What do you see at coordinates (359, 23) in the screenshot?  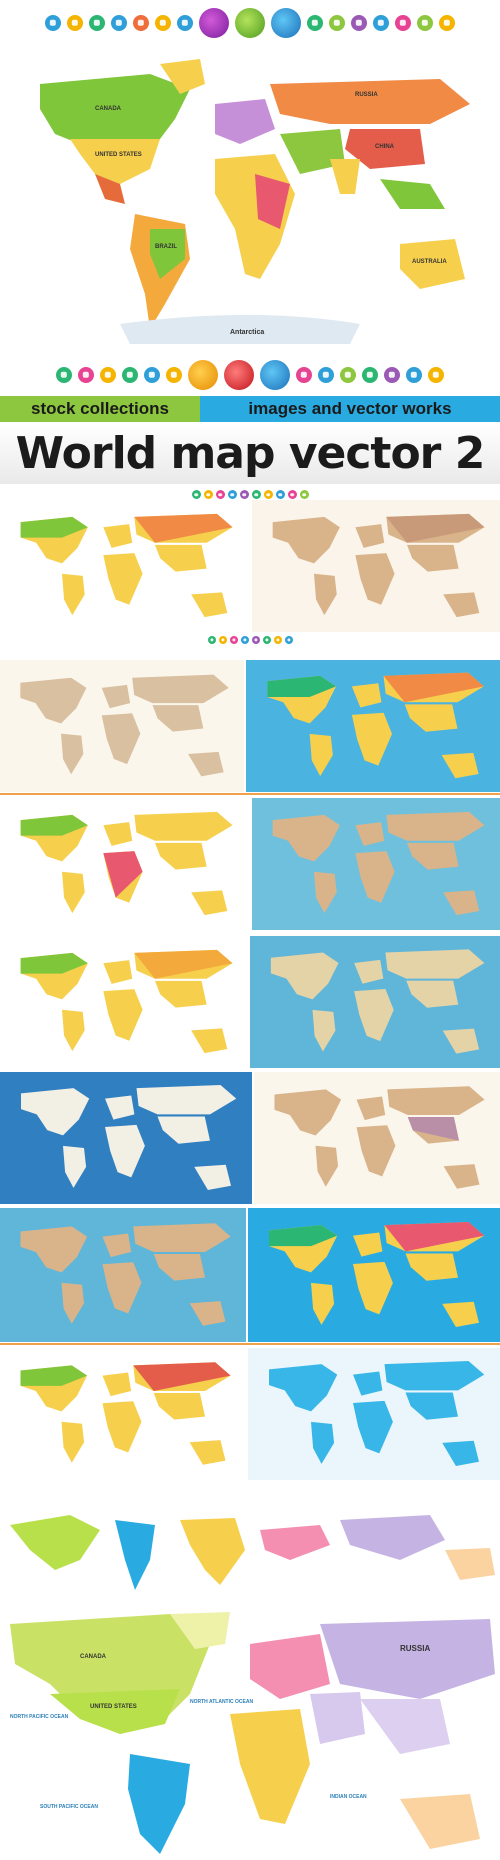 I see `arrow-up-icon` at bounding box center [359, 23].